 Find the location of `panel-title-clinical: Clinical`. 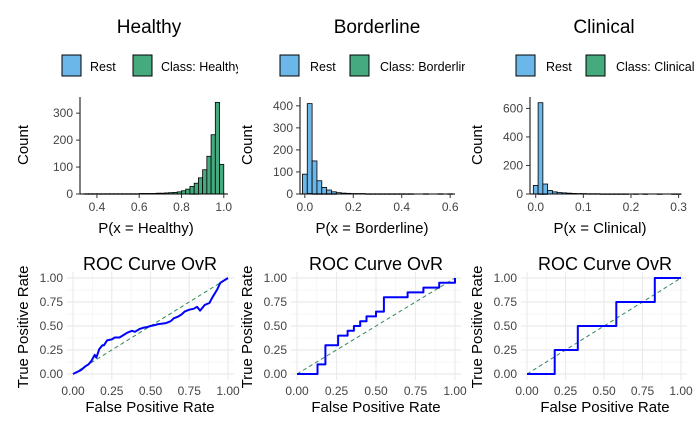

panel-title-clinical: Clinical is located at coordinates (603, 27).